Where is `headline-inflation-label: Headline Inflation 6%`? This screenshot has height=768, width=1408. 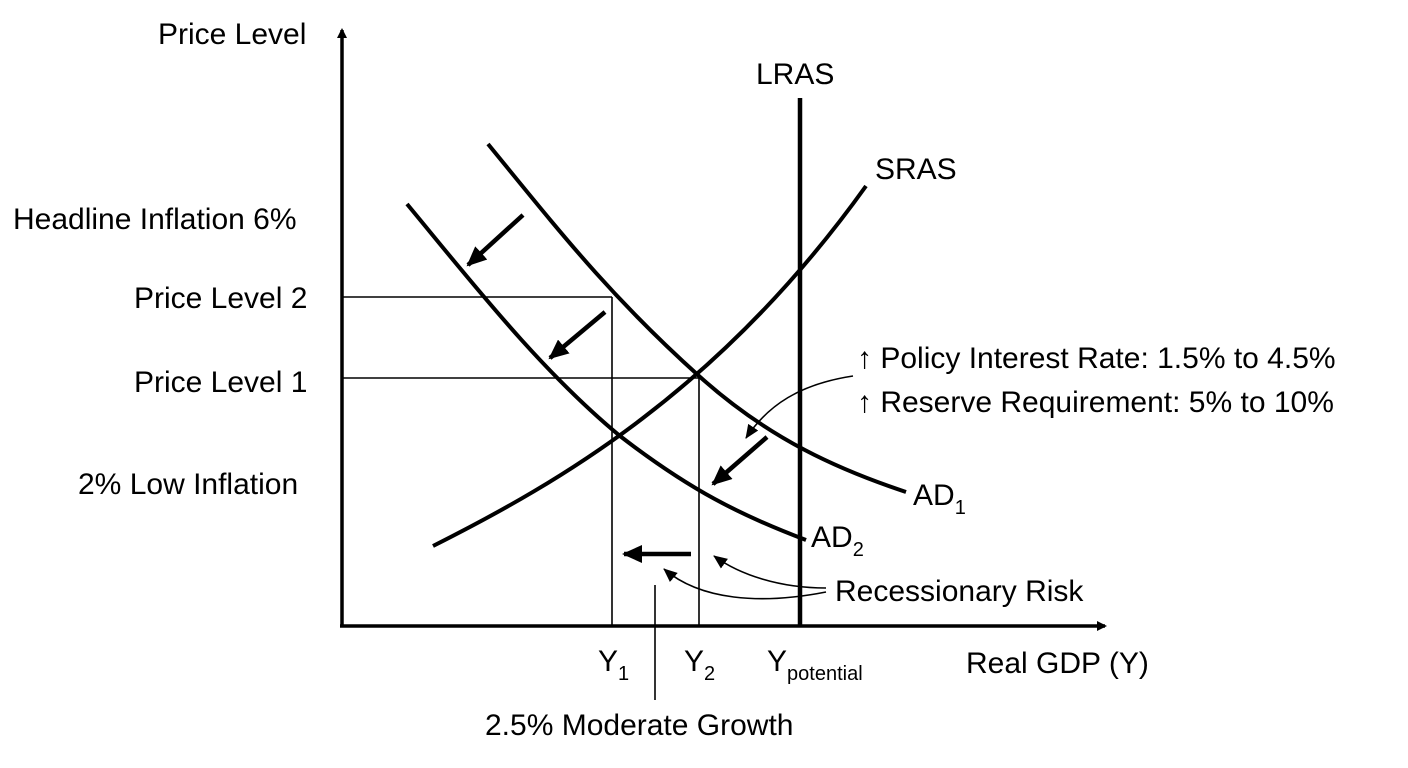 headline-inflation-label: Headline Inflation 6% is located at coordinates (155, 219).